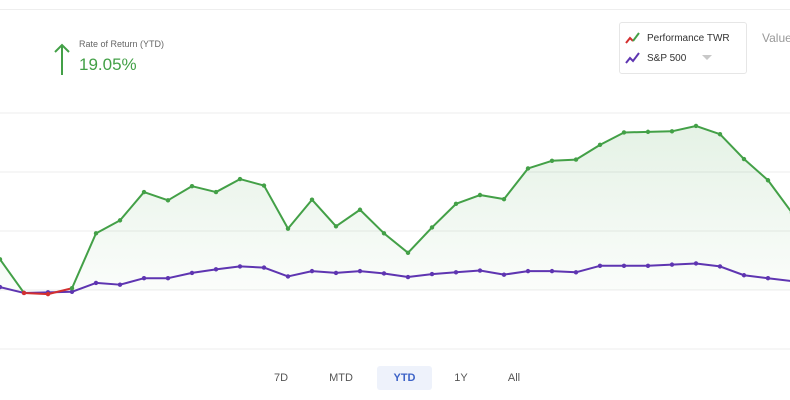  Describe the element at coordinates (404, 378) in the screenshot. I see `period-ytd-button: YTD` at that location.